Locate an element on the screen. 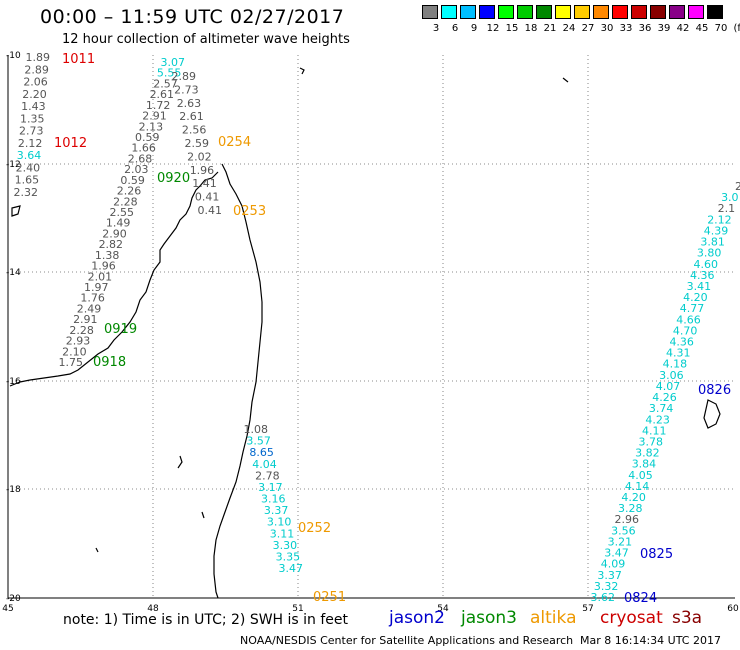  wave-height-label: 4.31 is located at coordinates (678, 353).